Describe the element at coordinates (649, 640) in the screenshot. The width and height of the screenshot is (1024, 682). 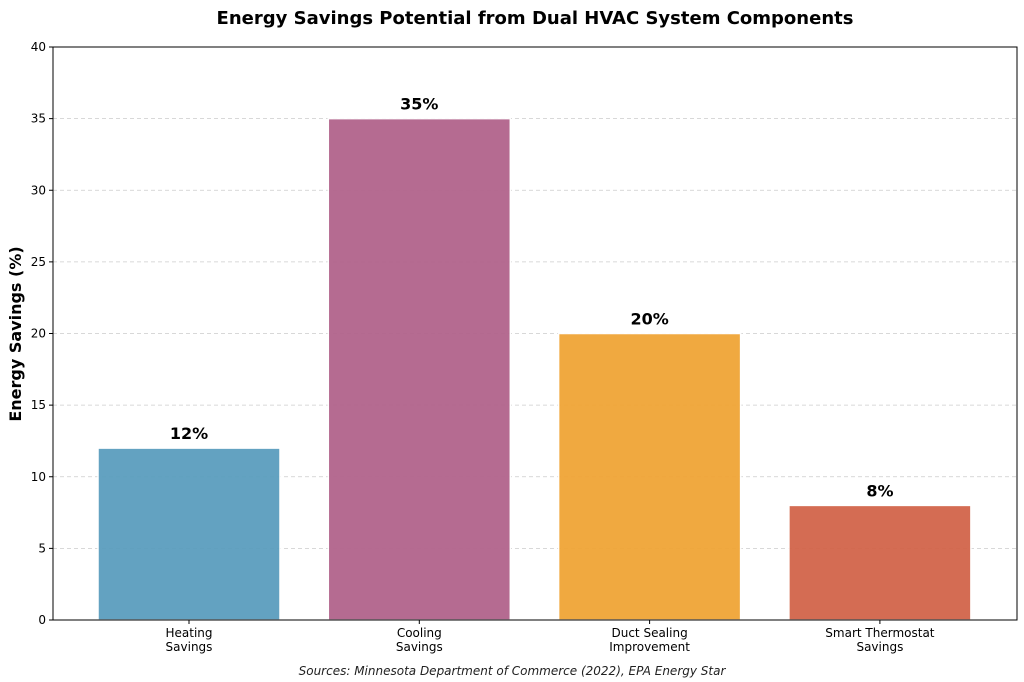
I see `x-tick-label: Duct Sealing Improvement` at that location.